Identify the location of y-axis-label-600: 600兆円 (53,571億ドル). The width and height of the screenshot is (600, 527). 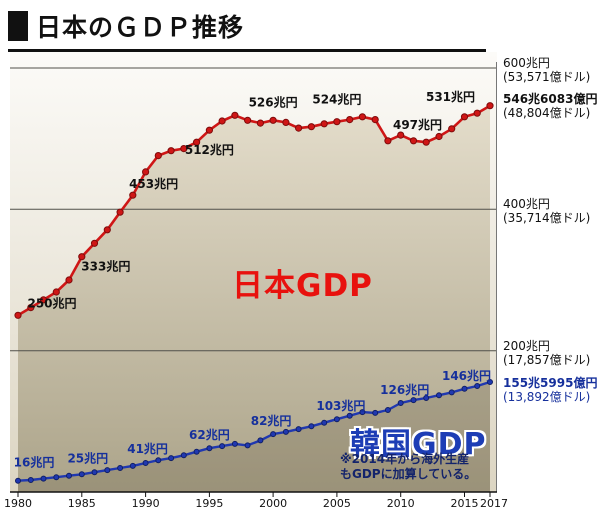
(546, 70).